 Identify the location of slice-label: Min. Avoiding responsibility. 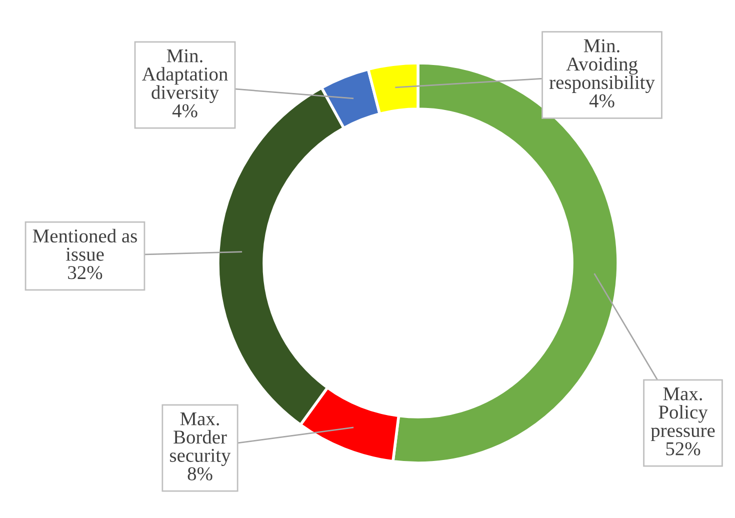
(602, 66).